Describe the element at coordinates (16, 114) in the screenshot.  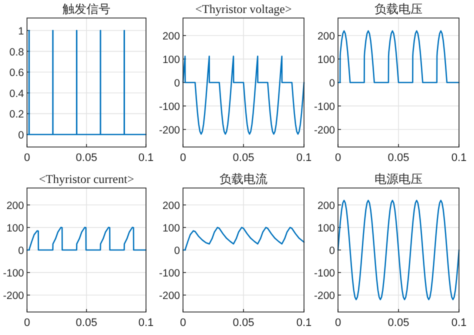
I see `y-tick-label: 0.2` at that location.